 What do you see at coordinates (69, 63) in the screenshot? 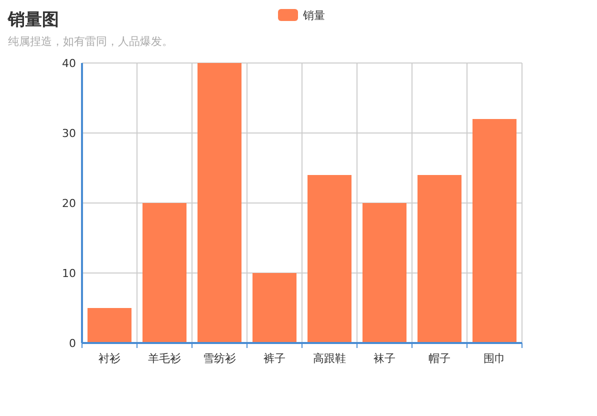
I see `y-tick-label: 40` at bounding box center [69, 63].